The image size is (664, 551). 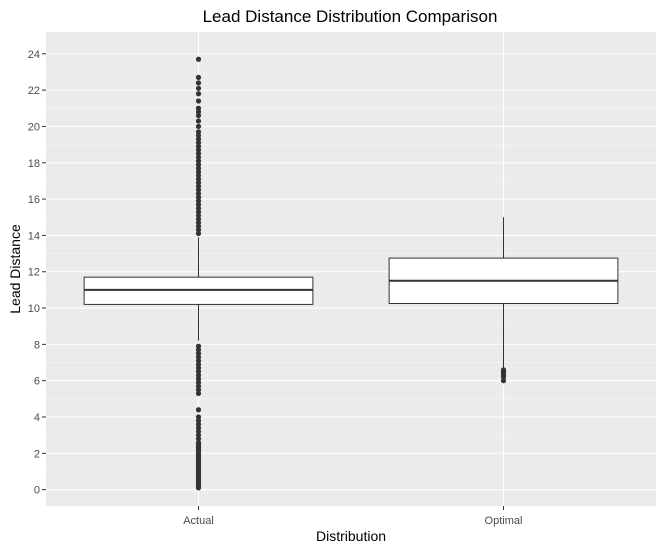 I want to click on box-optimal, so click(x=503, y=300).